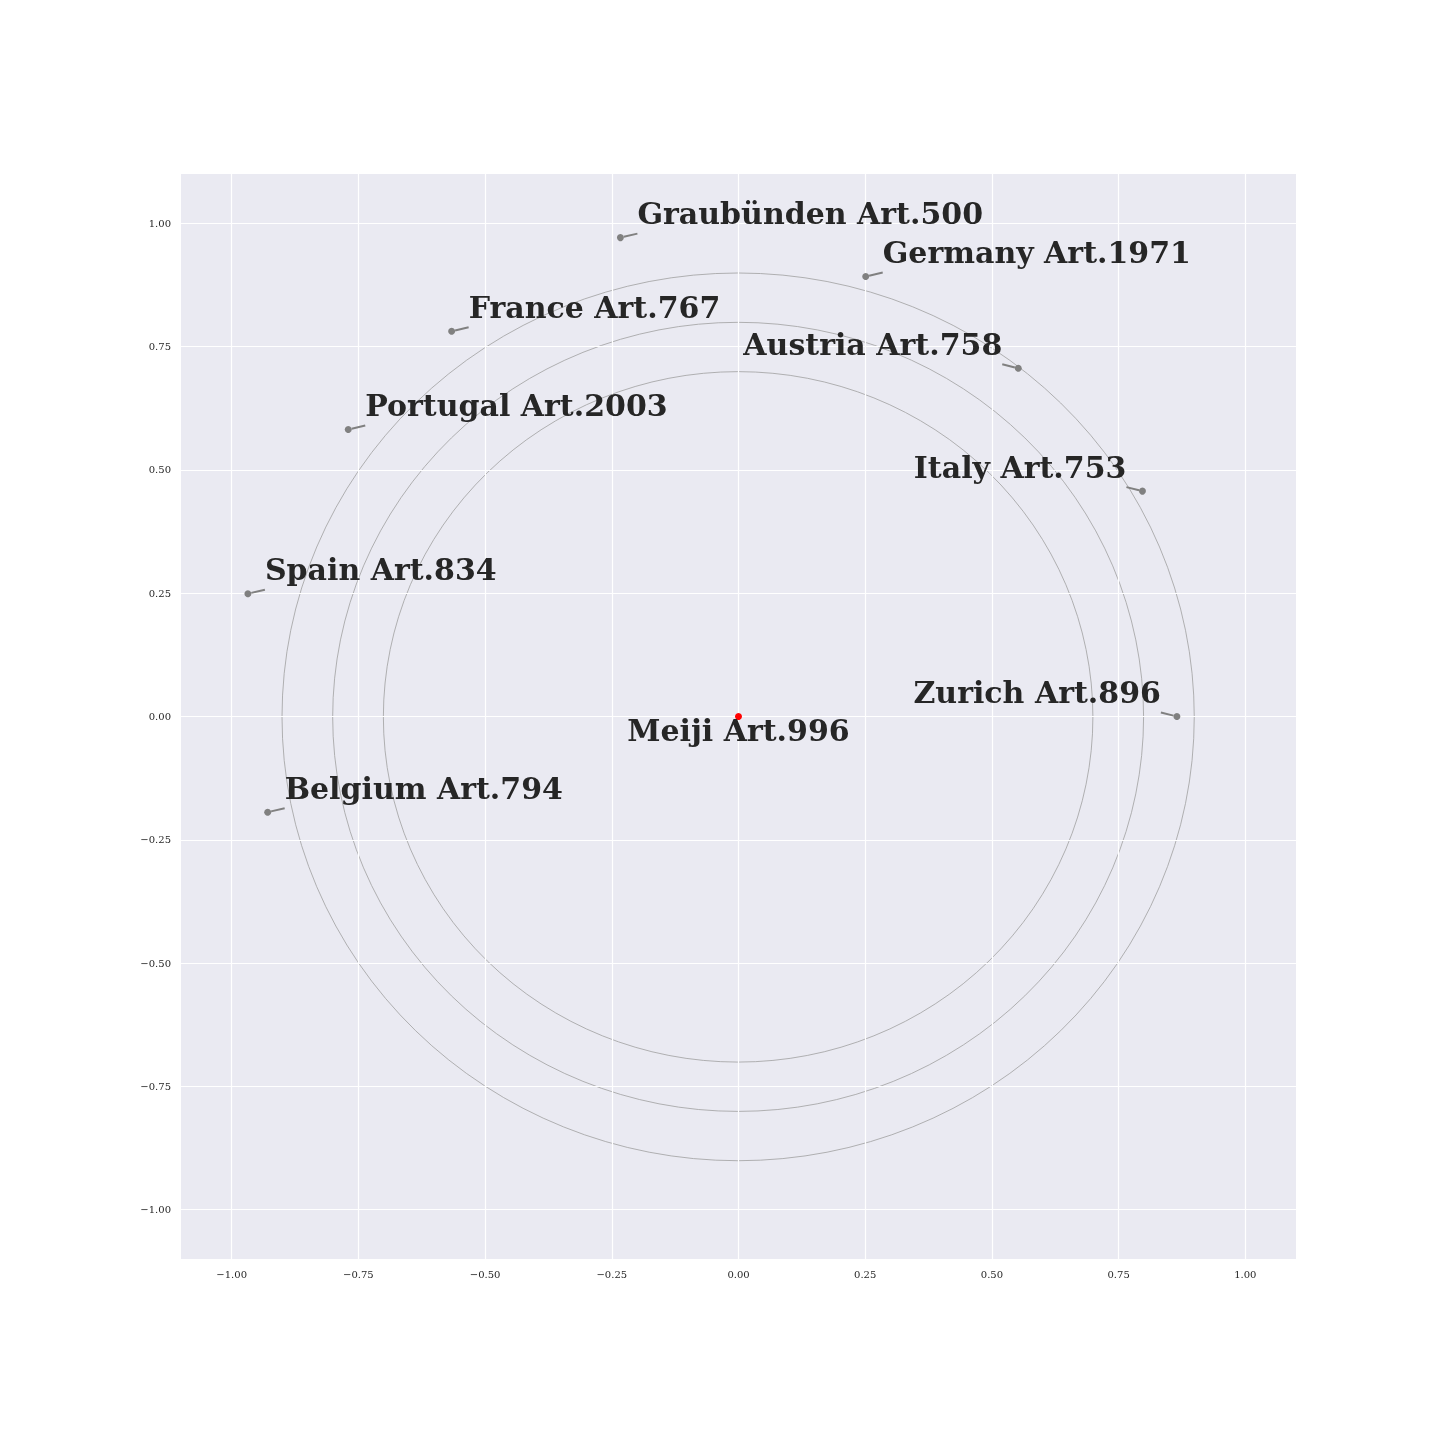 This screenshot has width=1440, height=1440. Describe the element at coordinates (992, 1274) in the screenshot. I see `x-tick-label: 0.50` at that location.